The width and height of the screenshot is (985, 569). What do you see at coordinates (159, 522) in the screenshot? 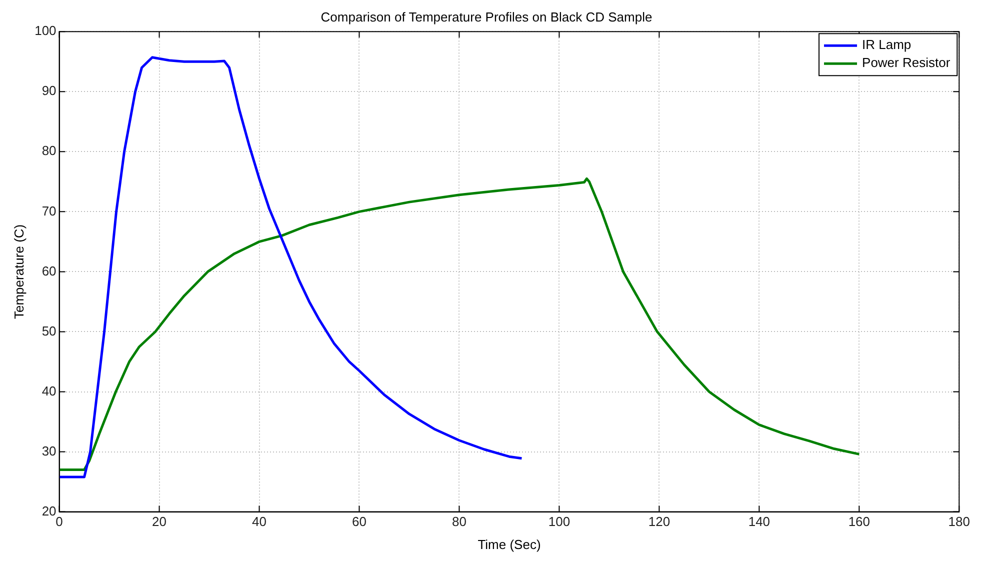
I see `x-tick-label: 20` at bounding box center [159, 522].